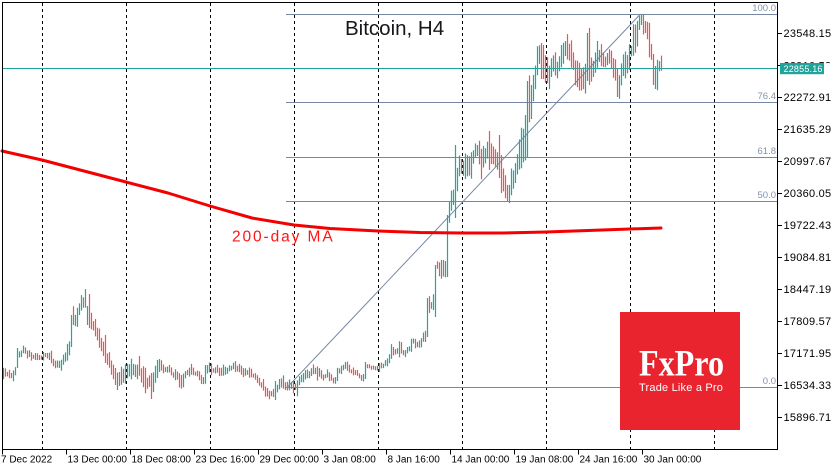 This screenshot has height=475, width=835. I want to click on svg-text: 24 Jan 16:00, so click(609, 460).